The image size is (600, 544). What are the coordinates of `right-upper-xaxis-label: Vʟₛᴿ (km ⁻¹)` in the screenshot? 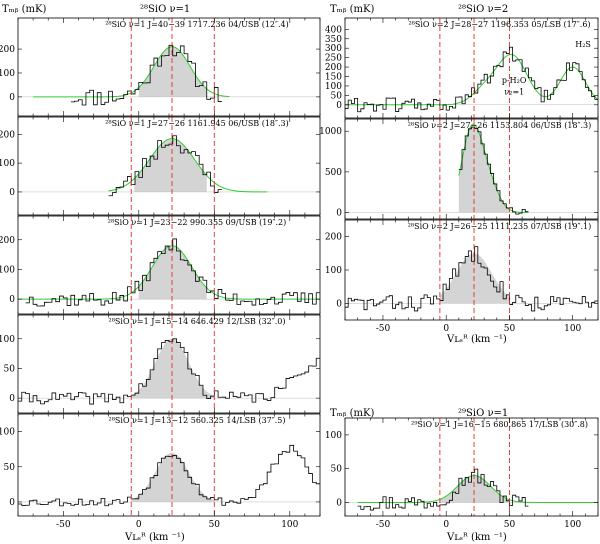 It's located at (476, 339).